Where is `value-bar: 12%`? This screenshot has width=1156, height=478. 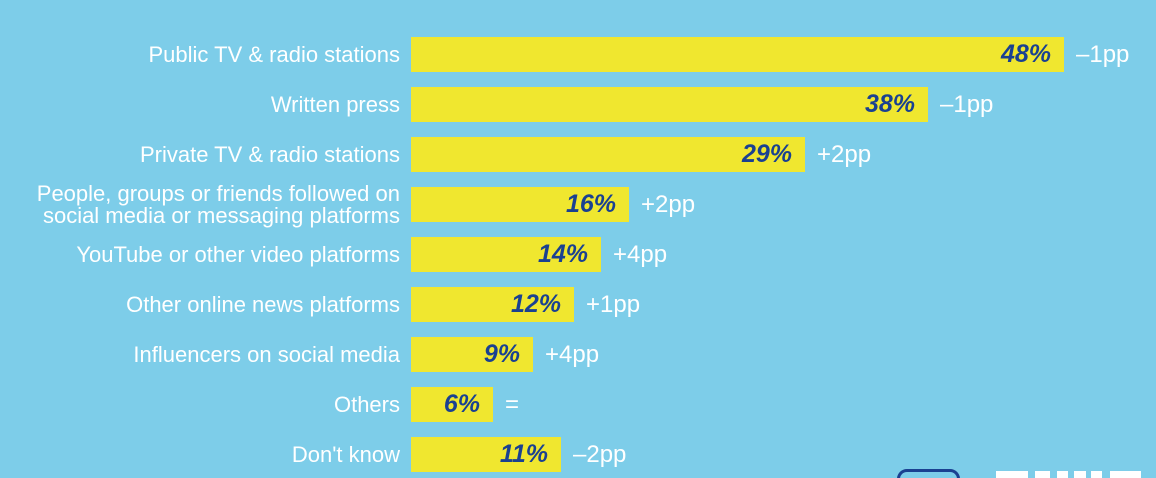 value-bar: 12% is located at coordinates (492, 304).